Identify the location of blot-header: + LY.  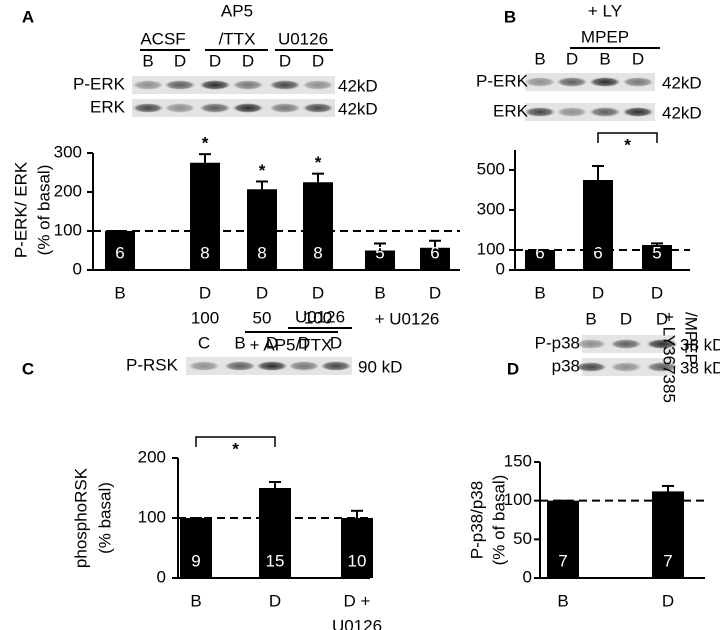
(605, 10).